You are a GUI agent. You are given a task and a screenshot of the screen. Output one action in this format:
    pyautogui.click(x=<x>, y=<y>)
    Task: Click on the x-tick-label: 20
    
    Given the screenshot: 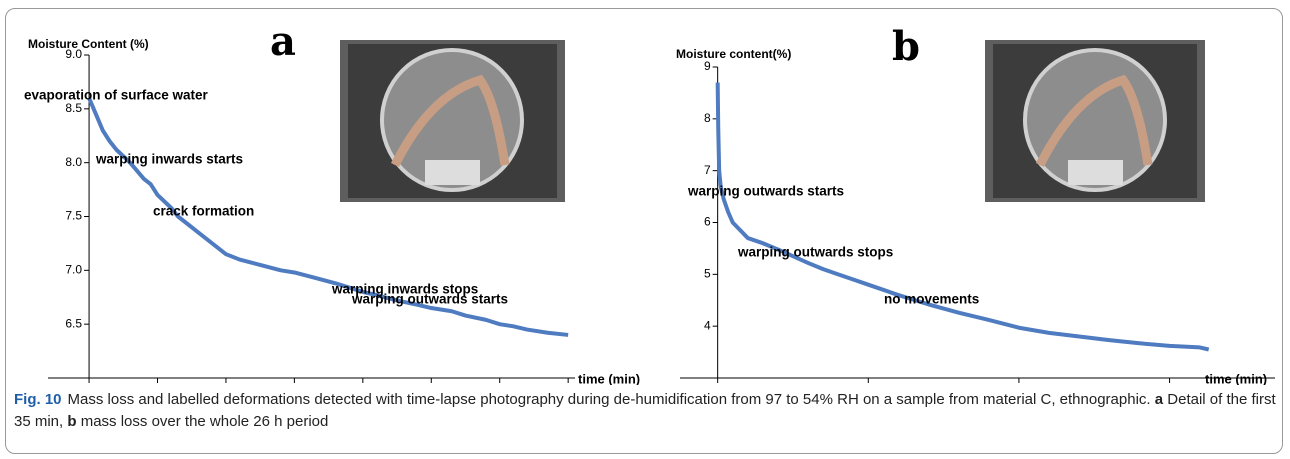 What is the action you would take?
    pyautogui.click(x=363, y=384)
    